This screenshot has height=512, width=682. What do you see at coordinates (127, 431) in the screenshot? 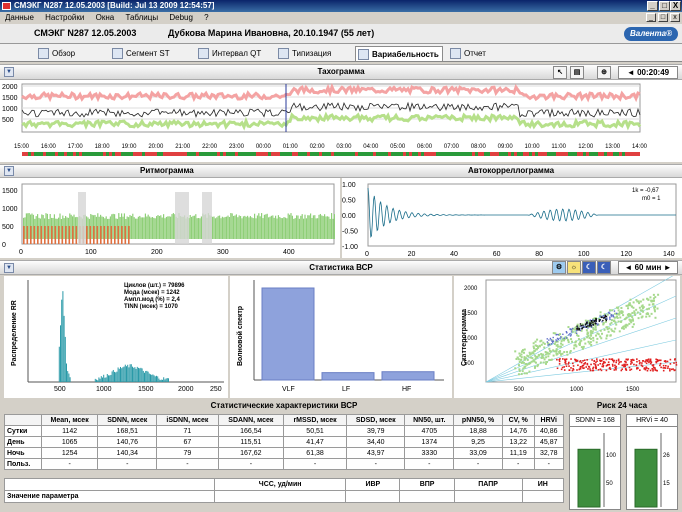
I see `stats-cell: 168,51` at bounding box center [127, 431].